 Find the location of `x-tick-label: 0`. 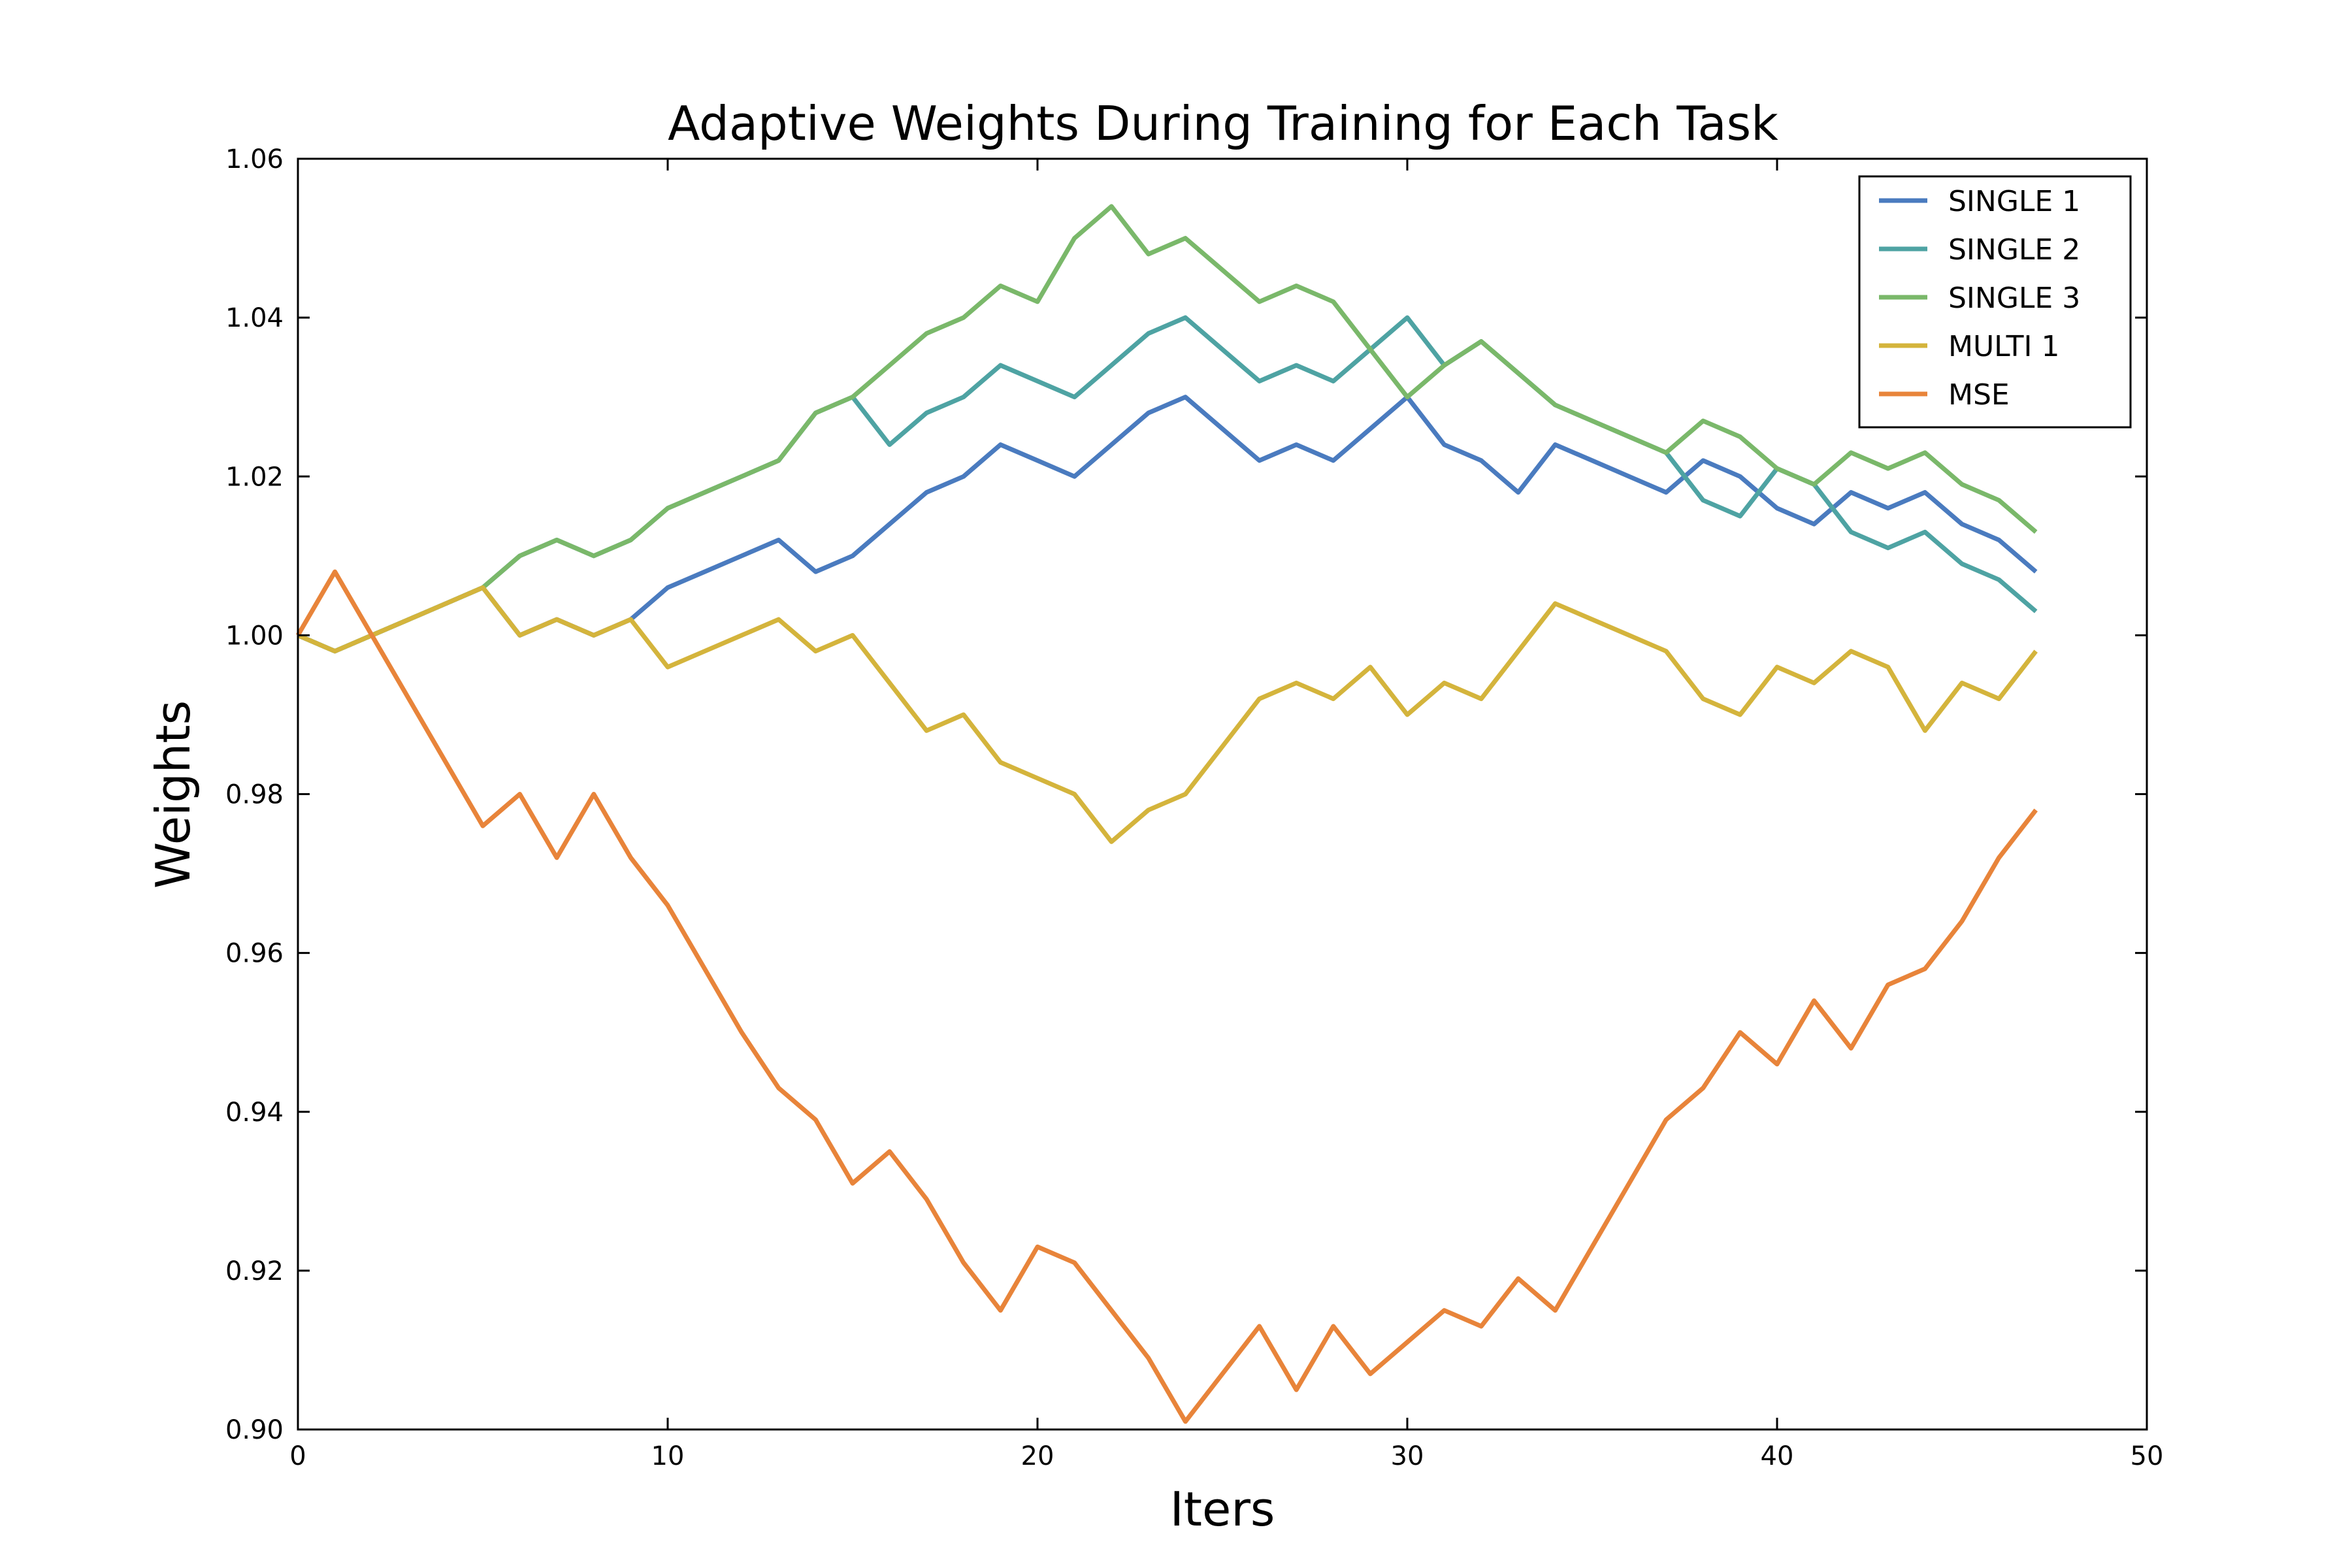

x-tick-label: 0 is located at coordinates (297, 1456).